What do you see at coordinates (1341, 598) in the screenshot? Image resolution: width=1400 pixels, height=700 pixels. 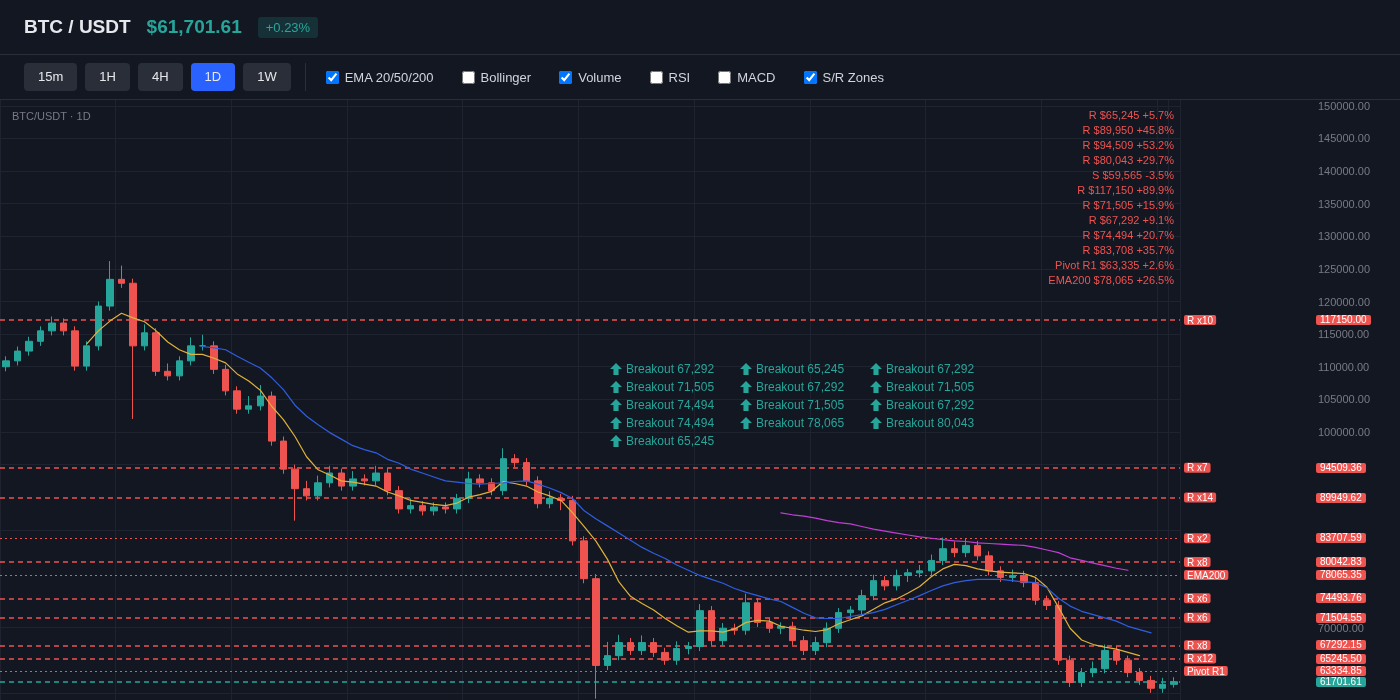 I see `text: 74493.76` at bounding box center [1341, 598].